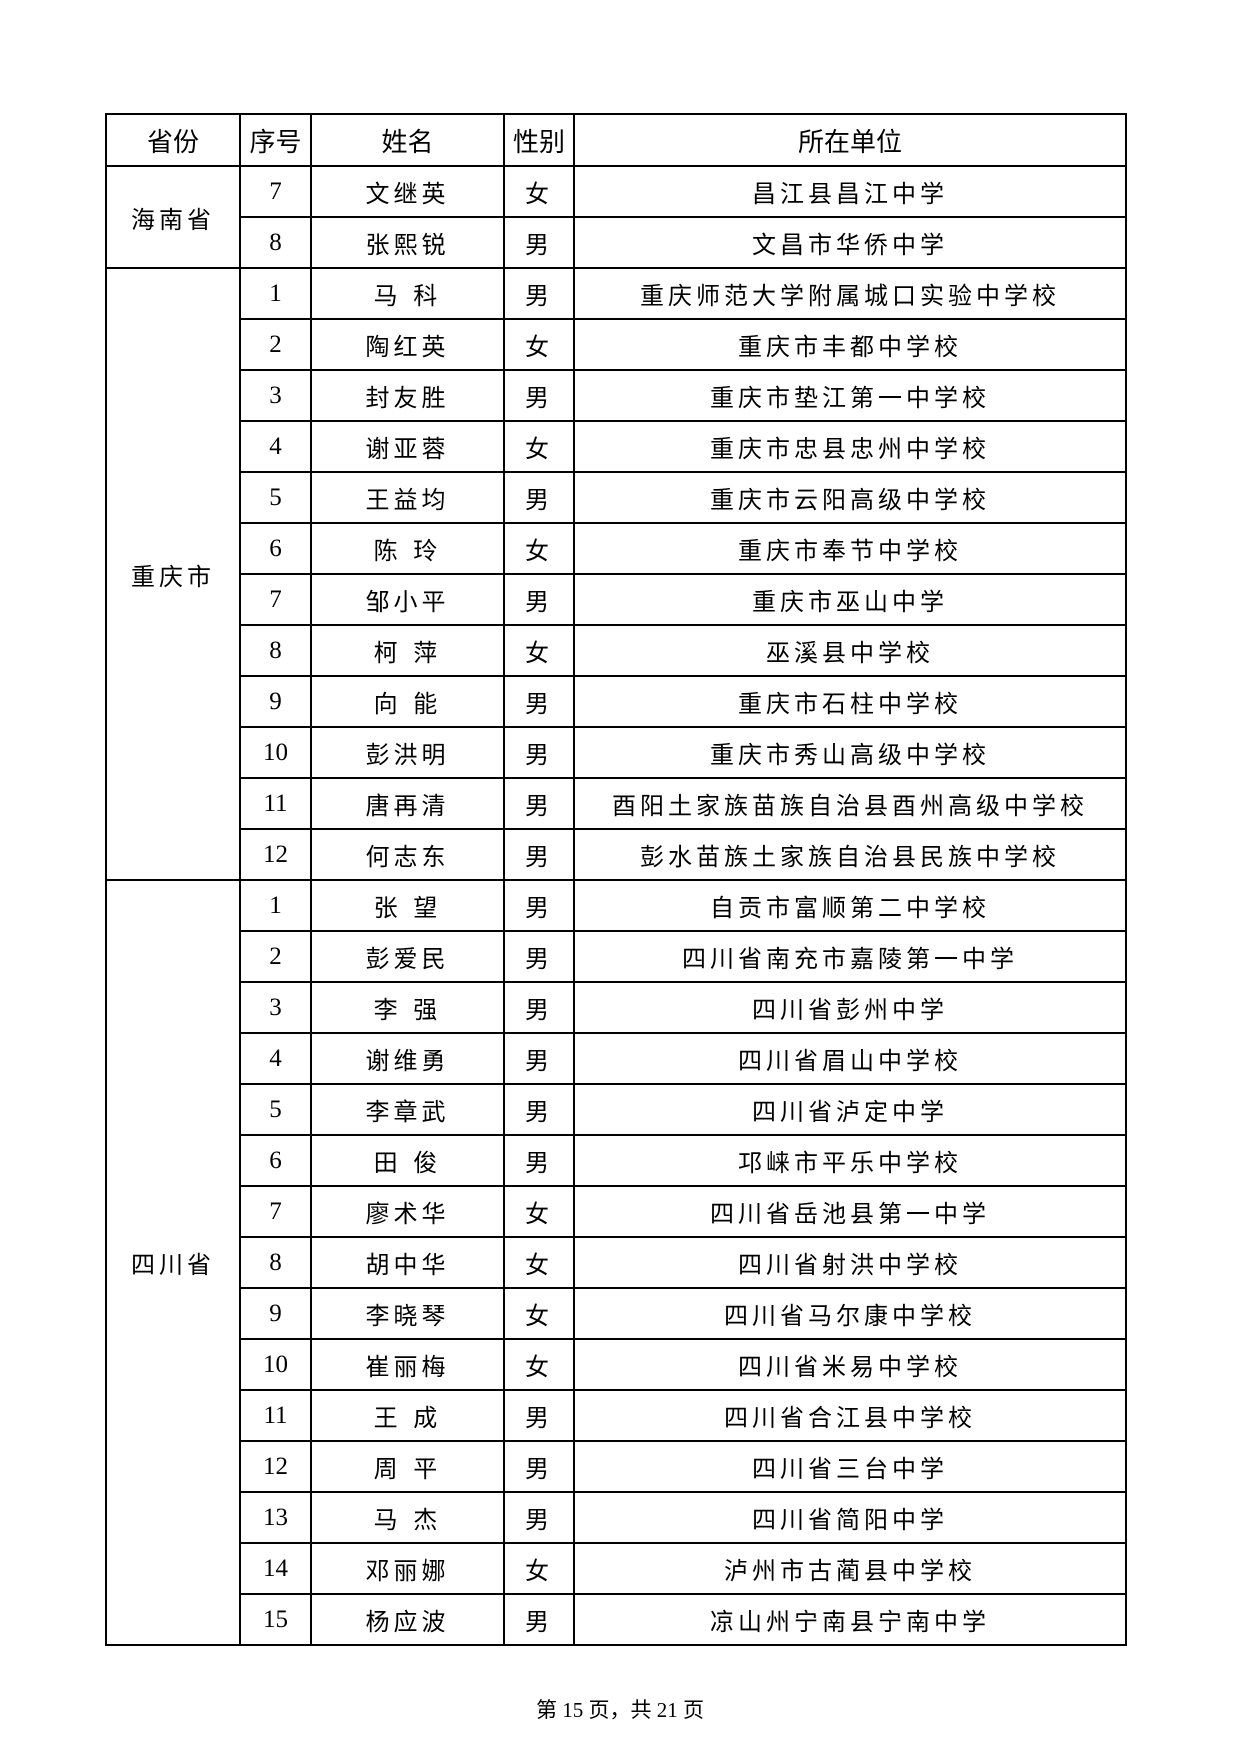  What do you see at coordinates (407, 650) in the screenshot?
I see `name-cell: 柯 萍` at bounding box center [407, 650].